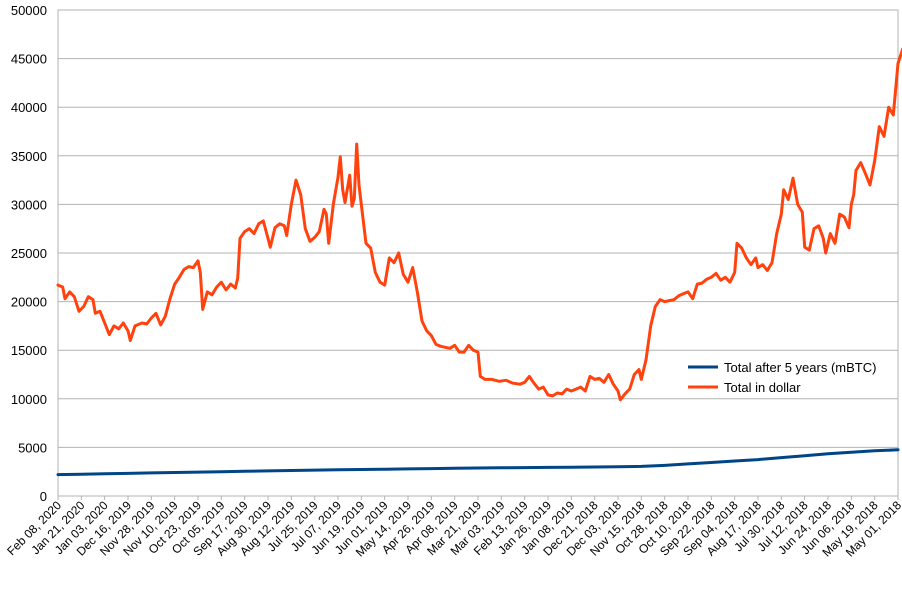  Describe the element at coordinates (29, 59) in the screenshot. I see `y-tick-label: 45000` at that location.